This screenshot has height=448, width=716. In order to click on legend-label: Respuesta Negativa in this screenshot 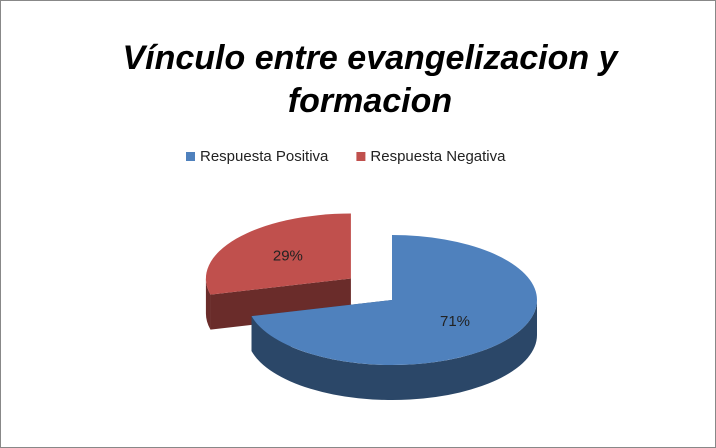, I will do `click(438, 156)`.